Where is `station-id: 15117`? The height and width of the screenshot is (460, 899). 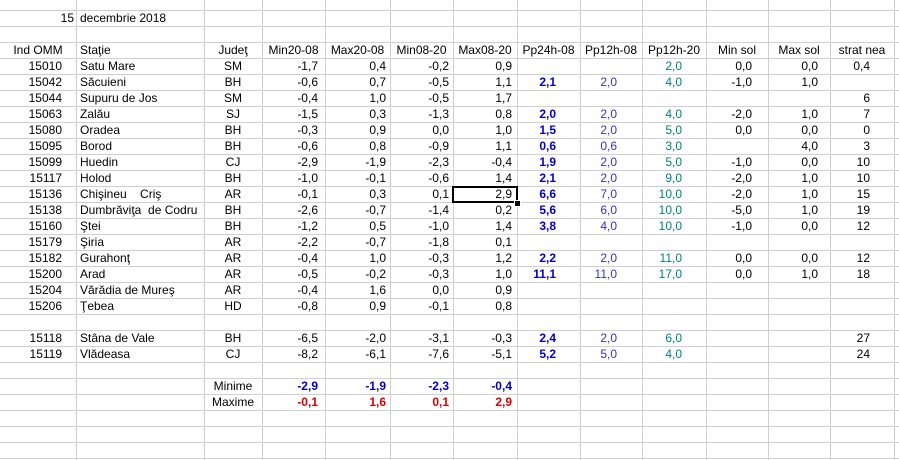
station-id: 15117 is located at coordinates (45, 178).